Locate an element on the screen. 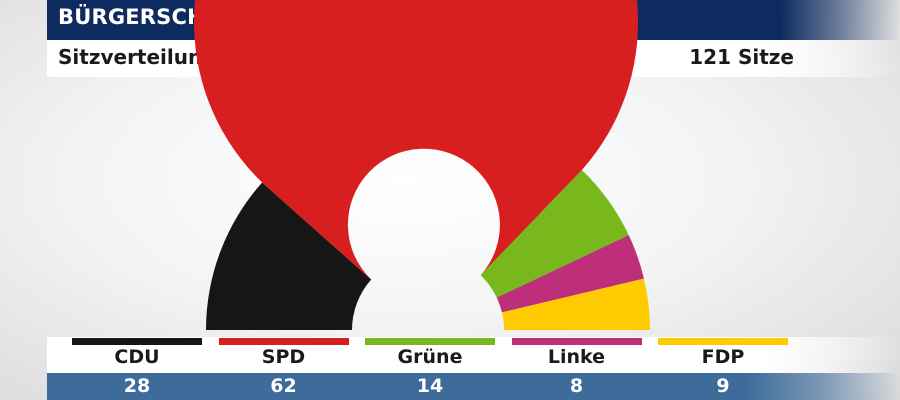 The width and height of the screenshot is (900, 400). legend-label-cdu: CDU is located at coordinates (137, 357).